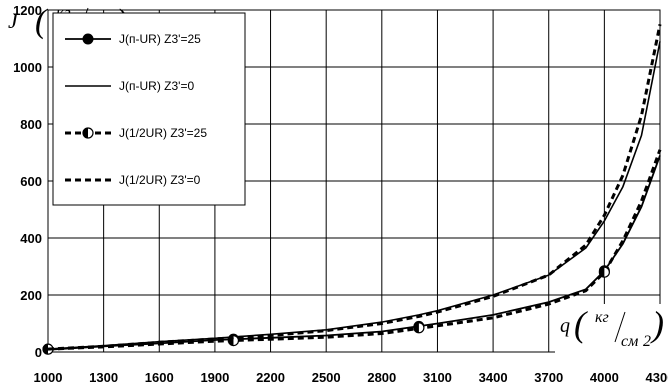  I want to click on y-tick-label: 0, so click(38, 352).